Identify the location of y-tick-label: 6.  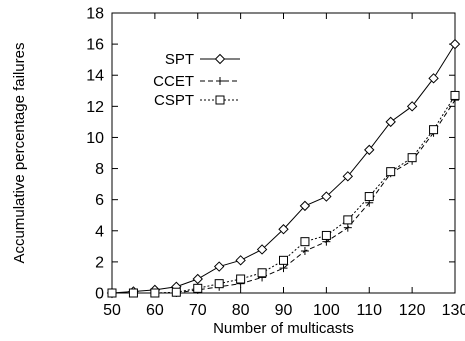
(99, 200).